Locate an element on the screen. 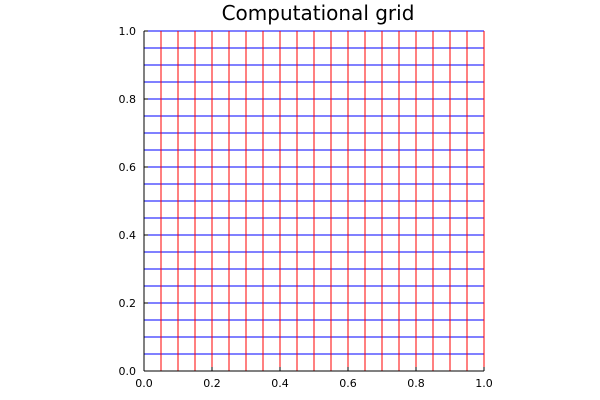  y-axis-ticks: 0.0 0.2 0.4 0.6 0.8 1.0 is located at coordinates (133, 201).